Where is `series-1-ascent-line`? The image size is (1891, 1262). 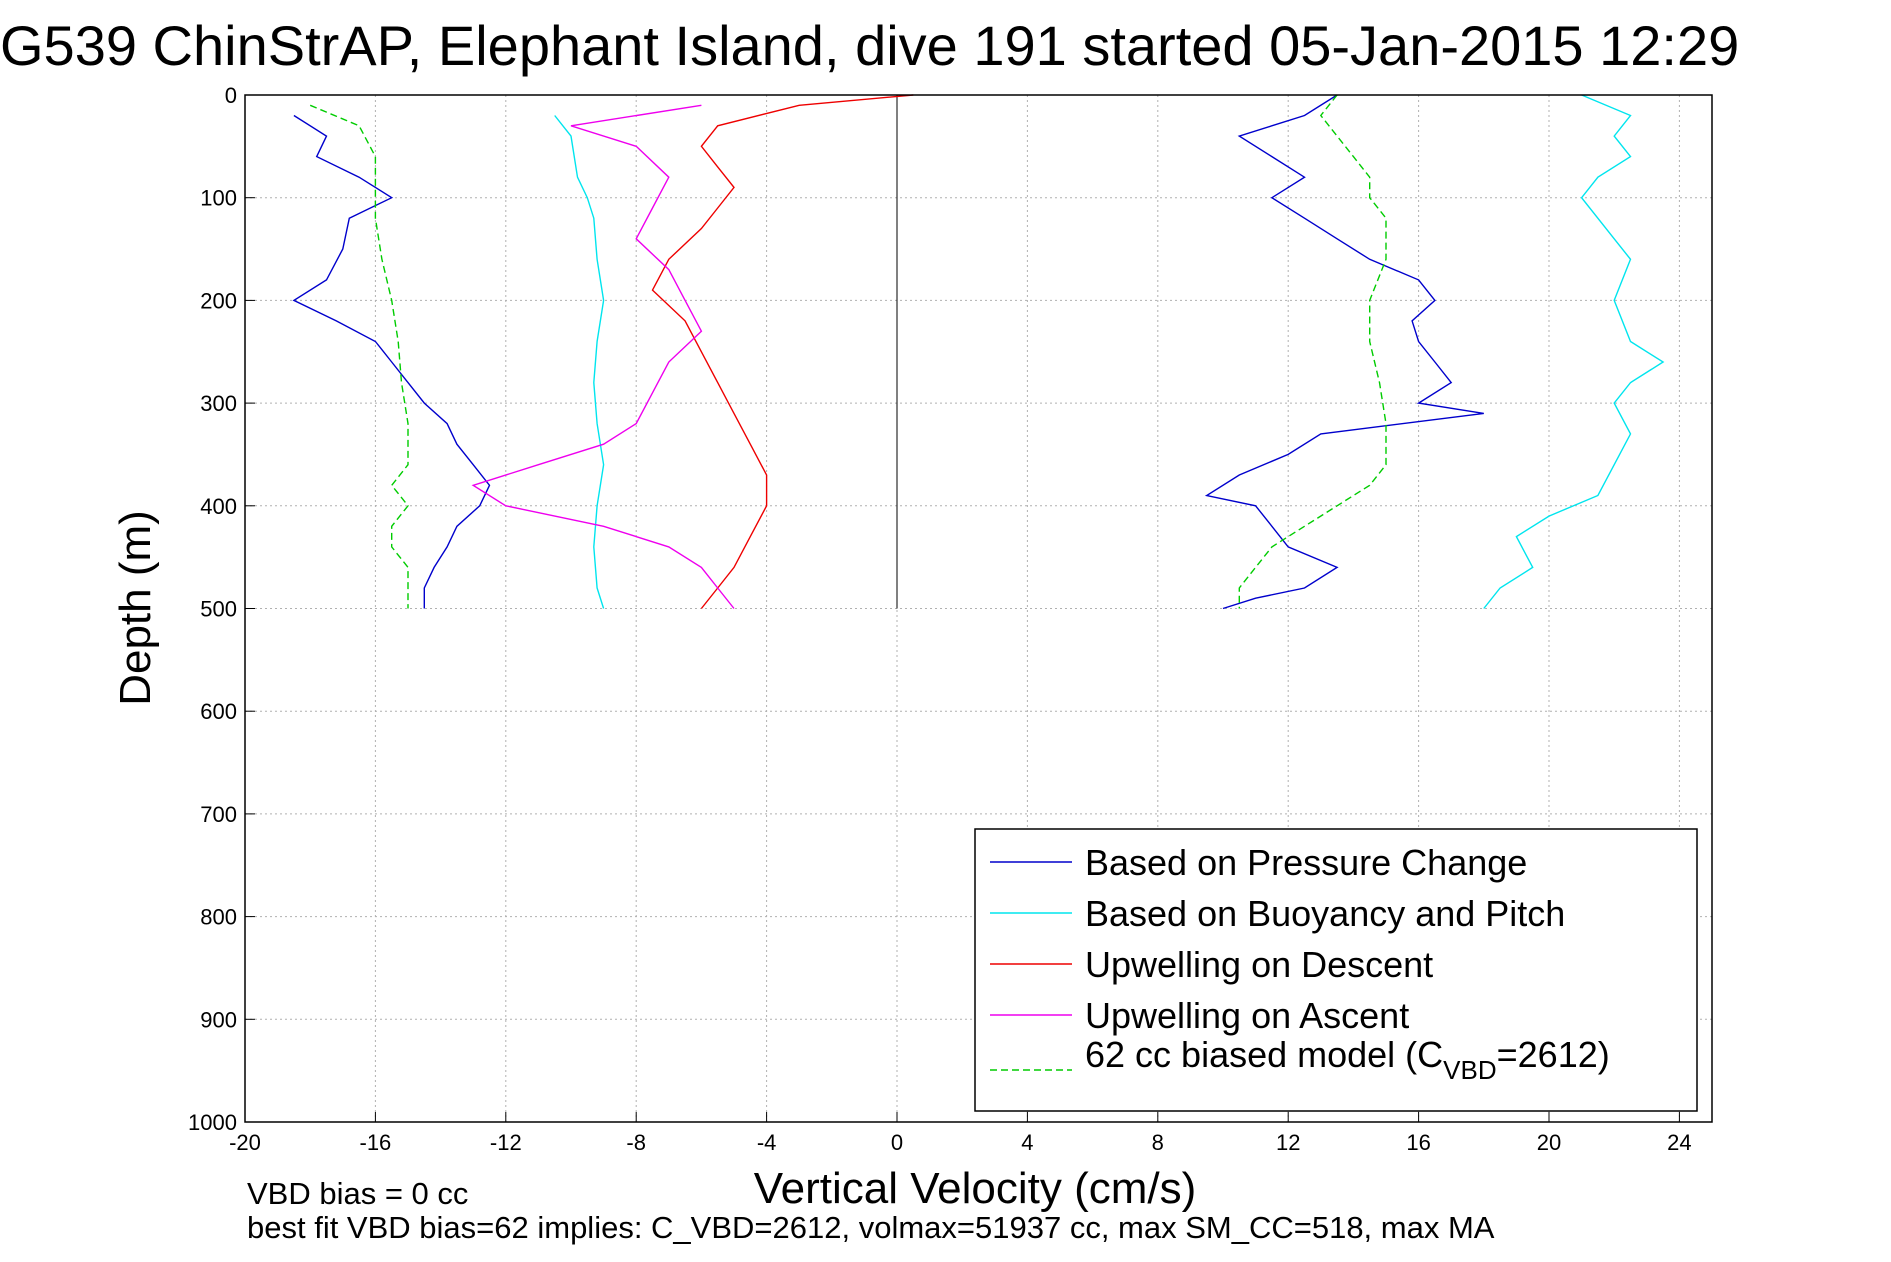 series-1-ascent-line is located at coordinates (1344, 352).